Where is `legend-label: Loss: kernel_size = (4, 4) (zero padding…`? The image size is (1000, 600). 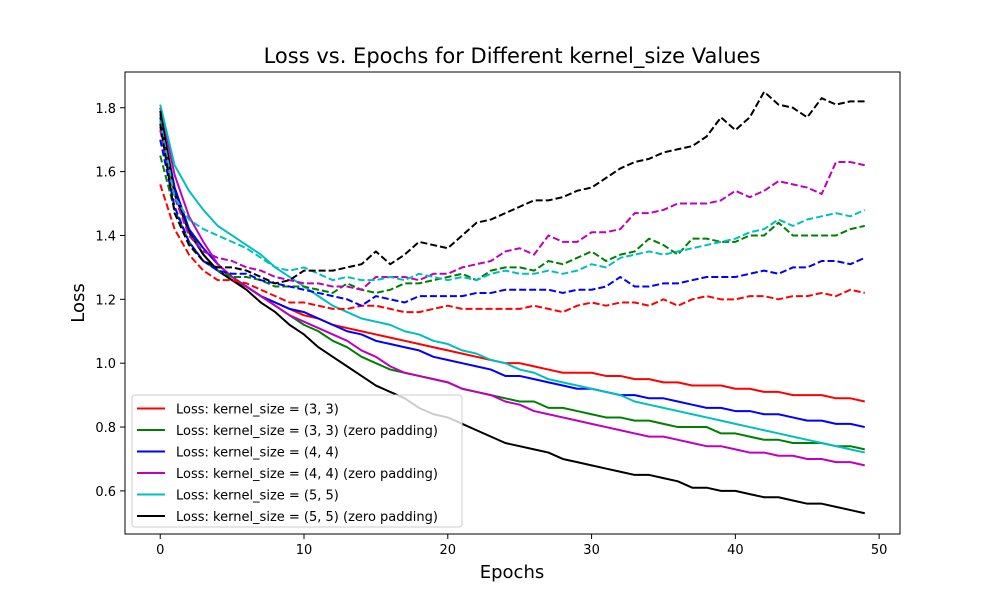
legend-label: Loss: kernel_size = (4, 4) (zero padding… is located at coordinates (307, 474).